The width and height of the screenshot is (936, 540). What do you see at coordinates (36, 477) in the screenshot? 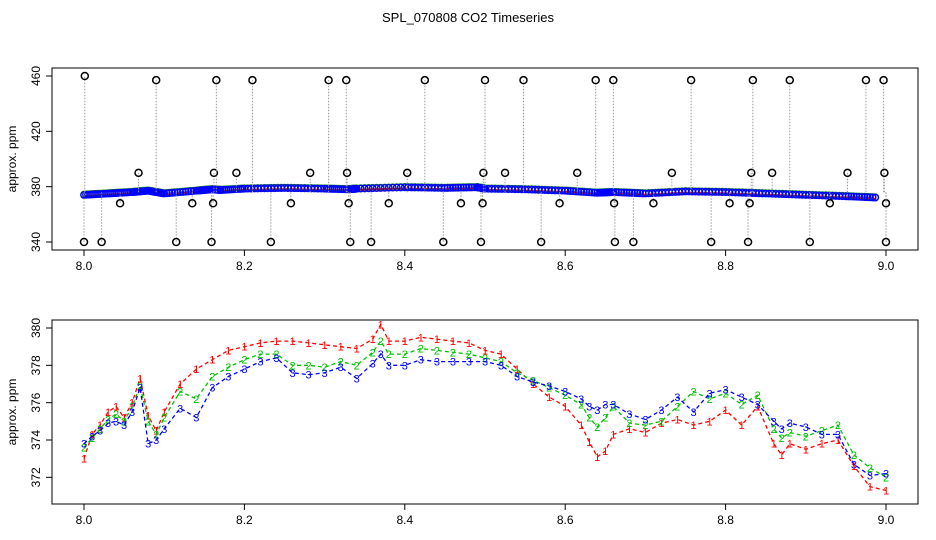
I see `y-tick-label: 372` at bounding box center [36, 477].